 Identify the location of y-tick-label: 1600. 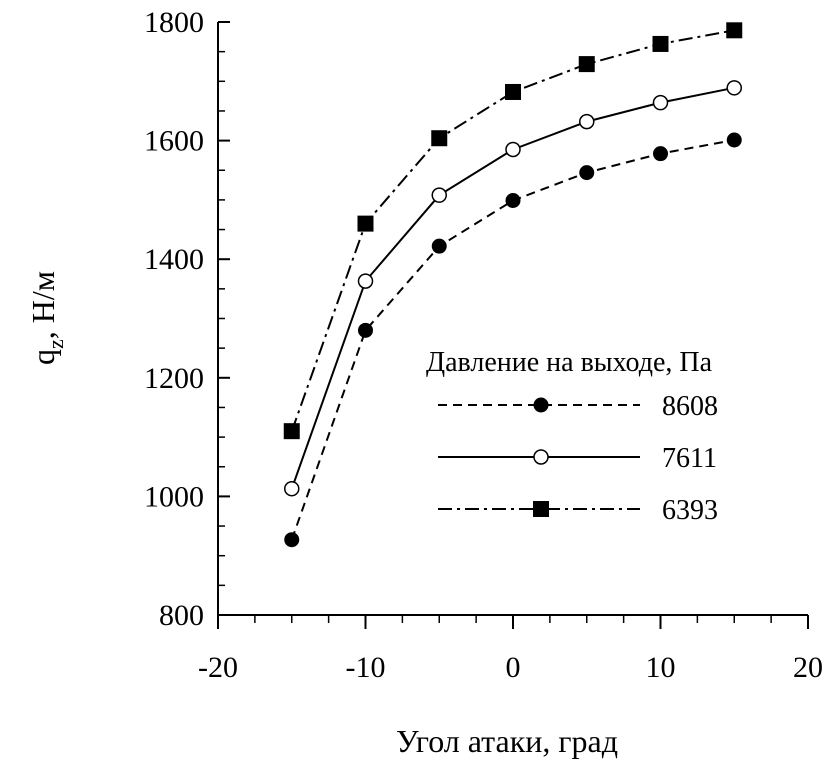
(174, 141).